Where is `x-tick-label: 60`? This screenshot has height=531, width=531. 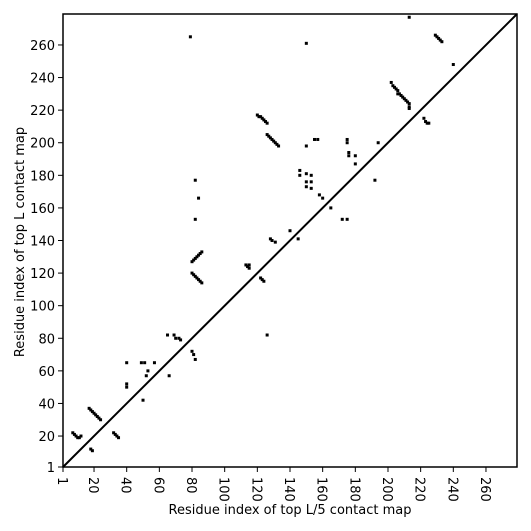 x-tick-label: 60 is located at coordinates (157, 485).